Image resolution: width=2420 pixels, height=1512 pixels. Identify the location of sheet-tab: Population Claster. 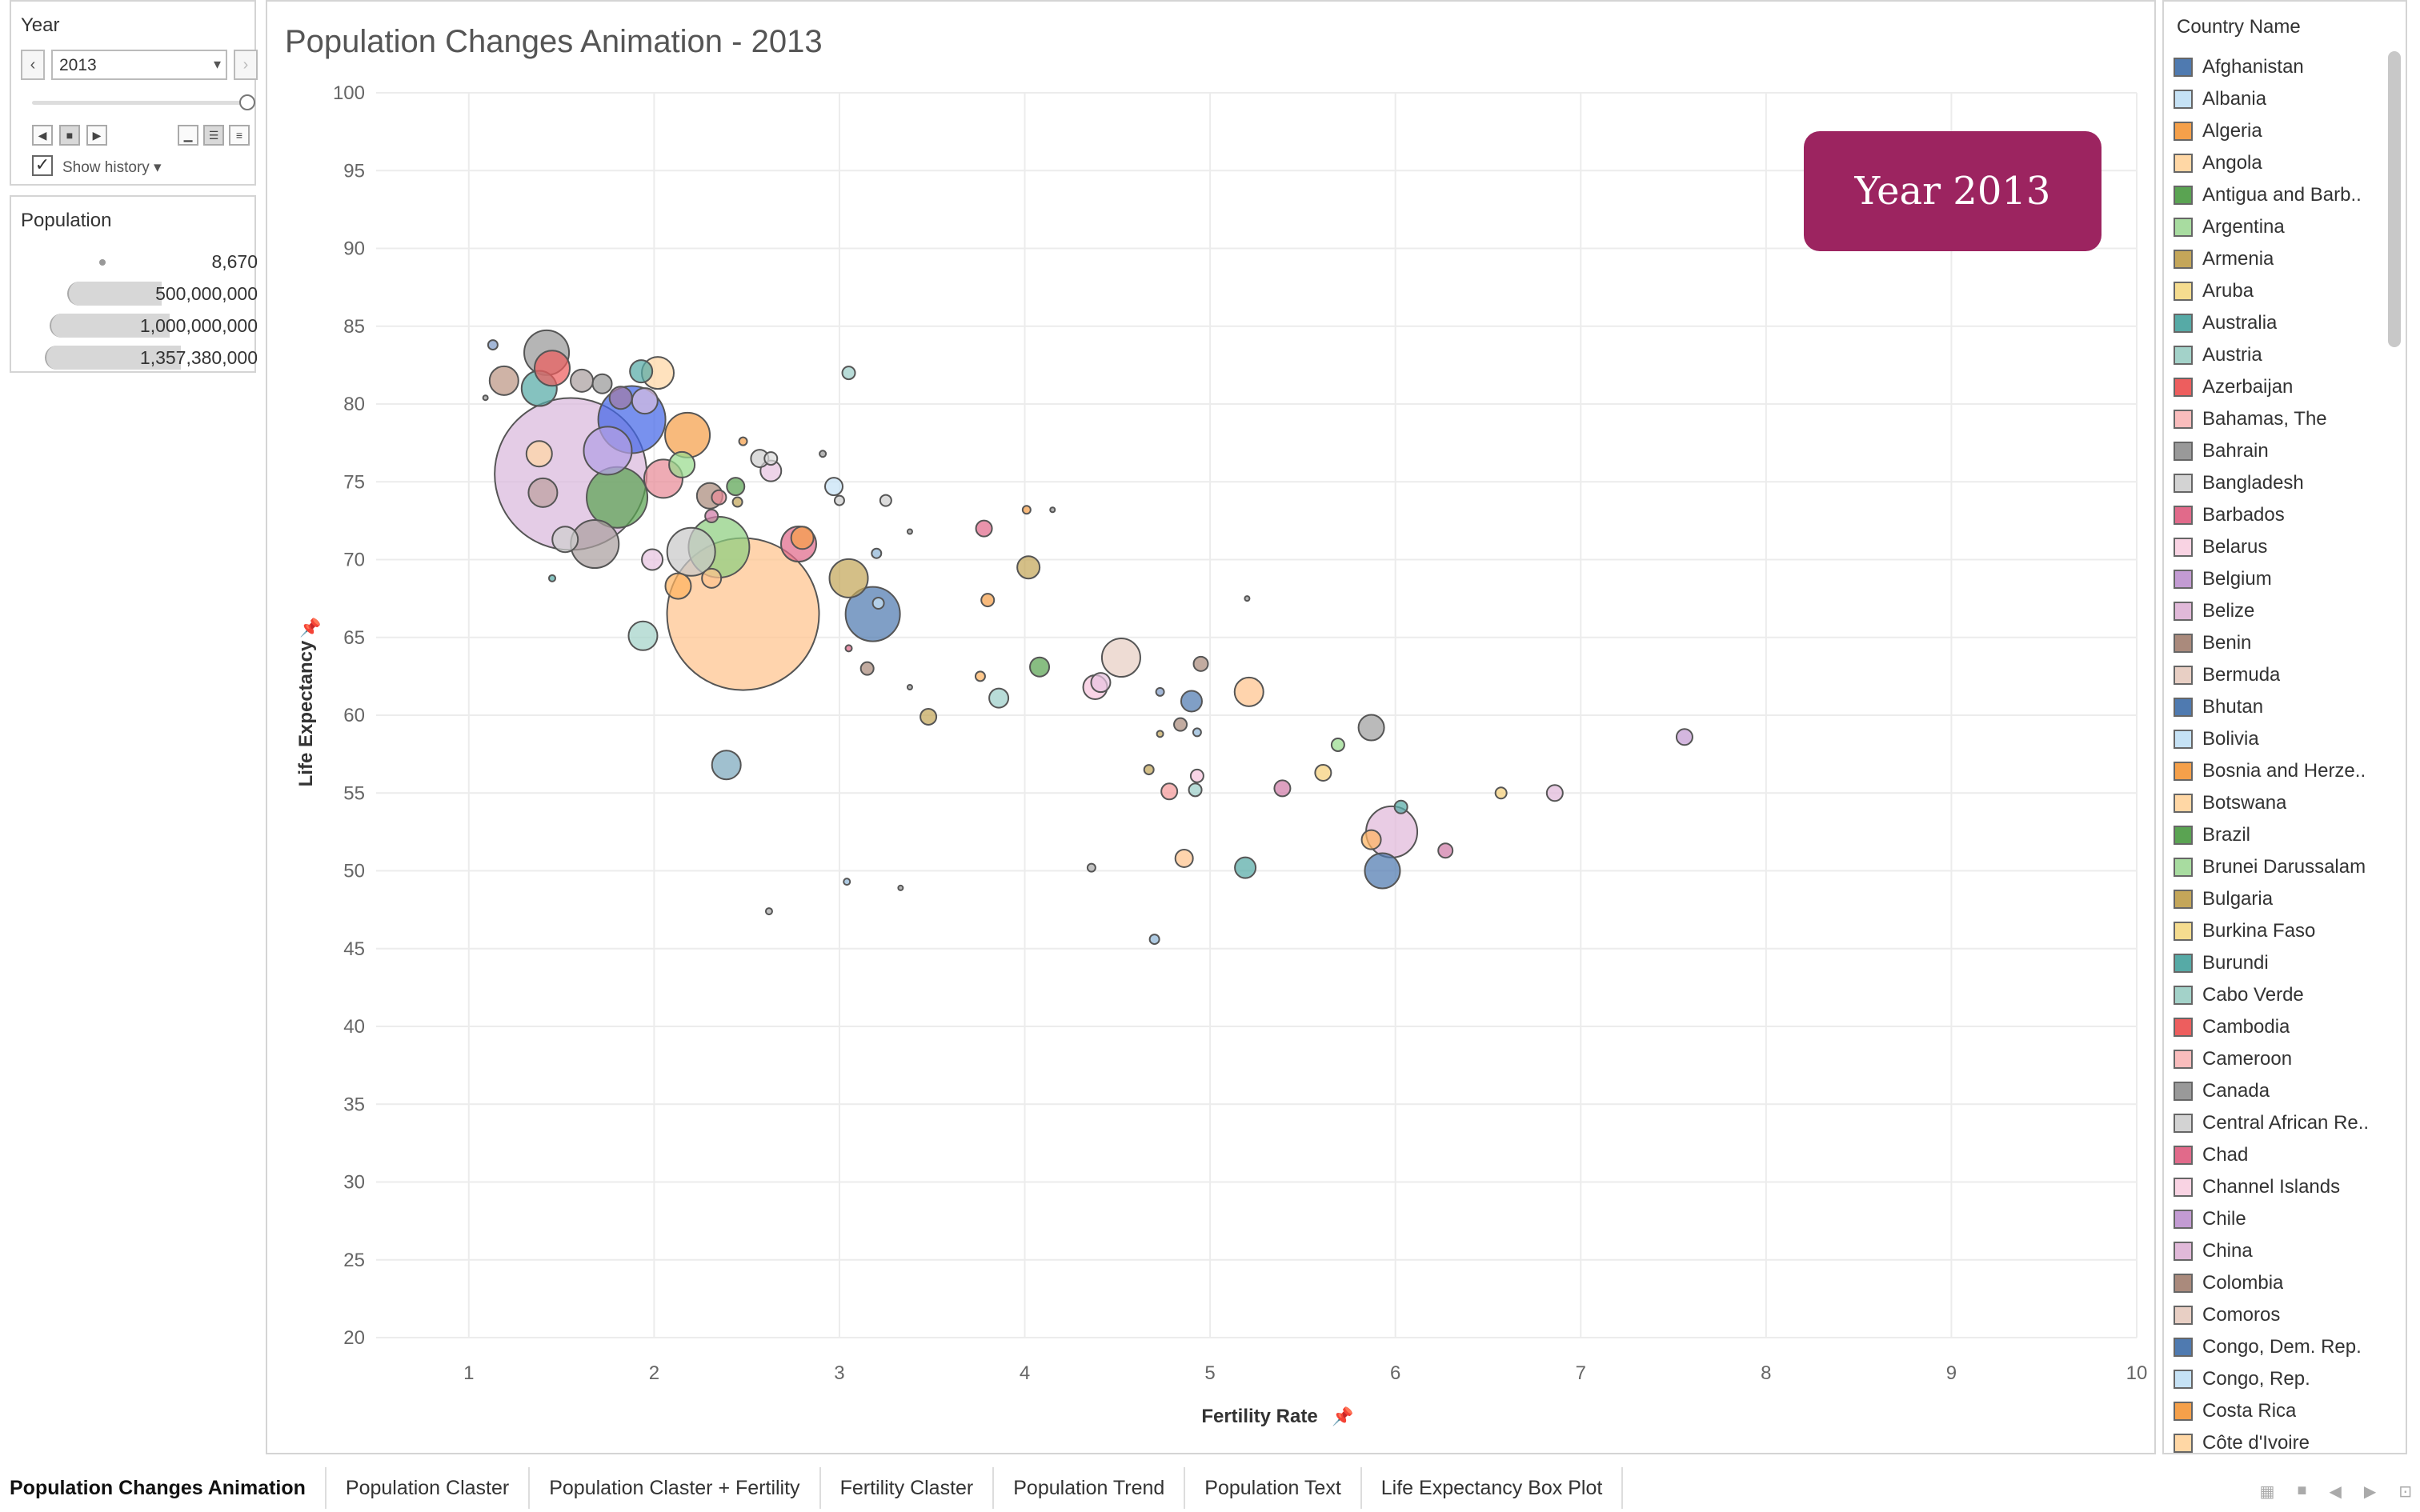
(429, 1488).